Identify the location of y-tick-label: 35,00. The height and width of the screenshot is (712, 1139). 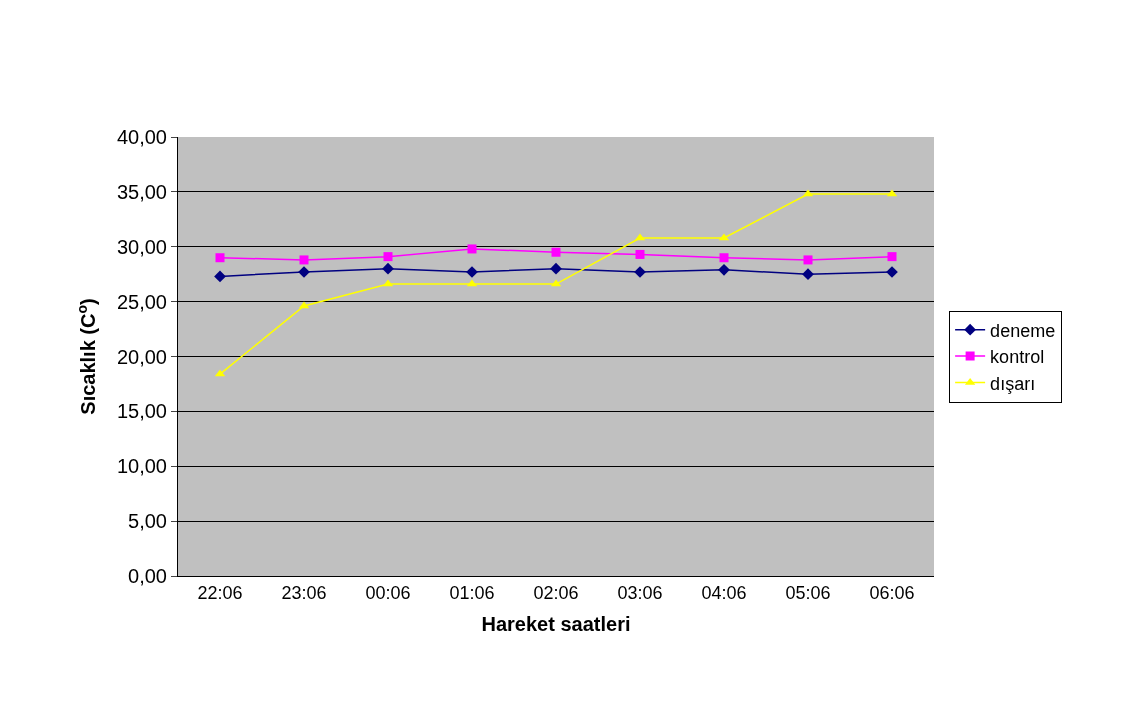
(141, 191).